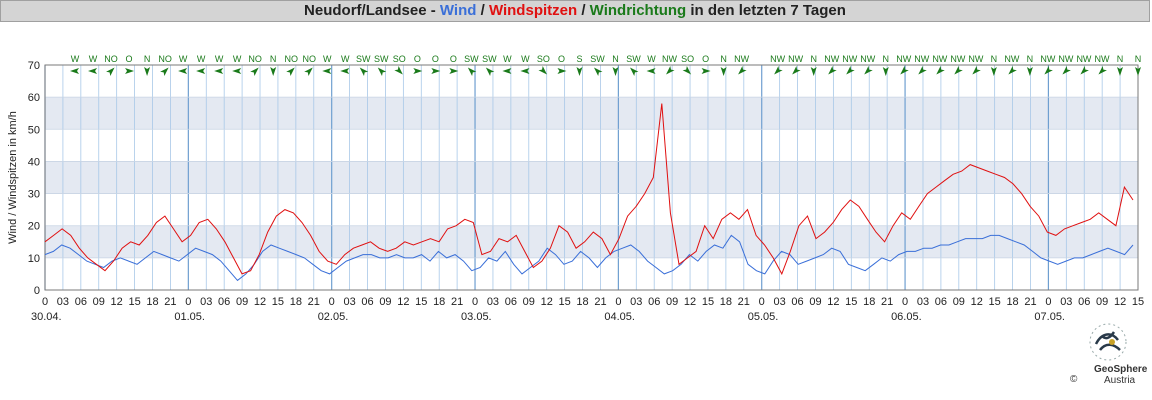 Image resolution: width=1152 pixels, height=400 pixels. What do you see at coordinates (579, 59) in the screenshot?
I see `direction-label: S` at bounding box center [579, 59].